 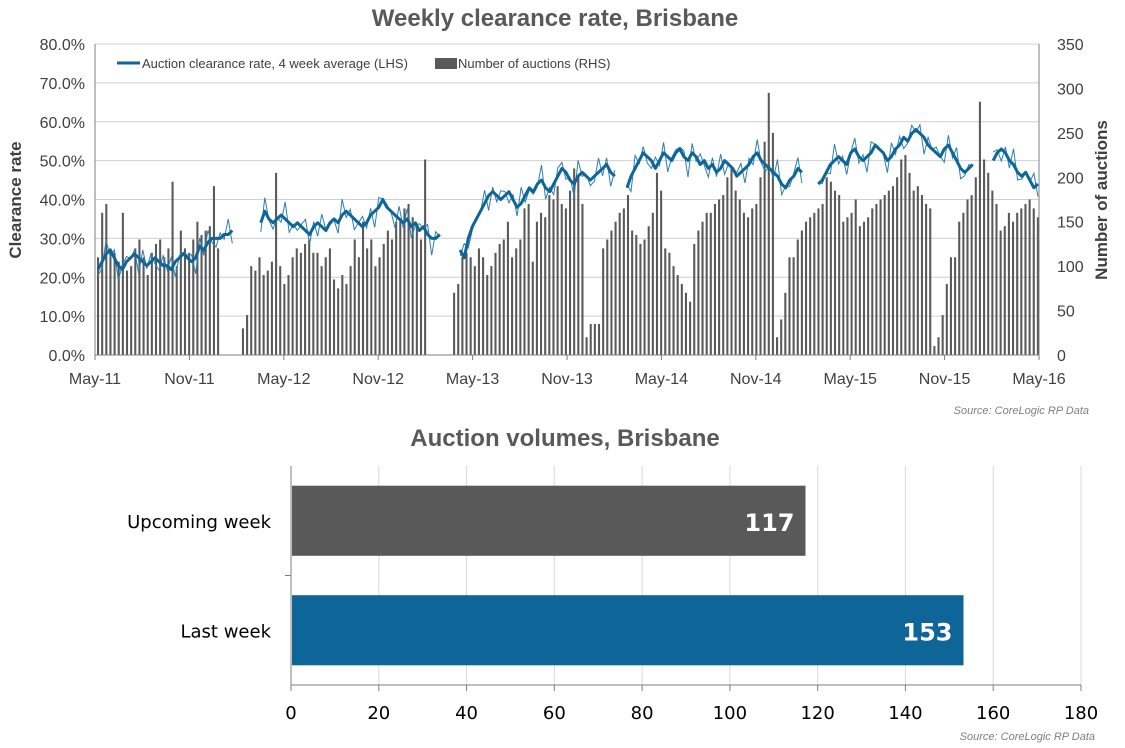 What do you see at coordinates (1027, 737) in the screenshot?
I see `bottom-chart-source: Source: CoreLogic RP Data` at bounding box center [1027, 737].